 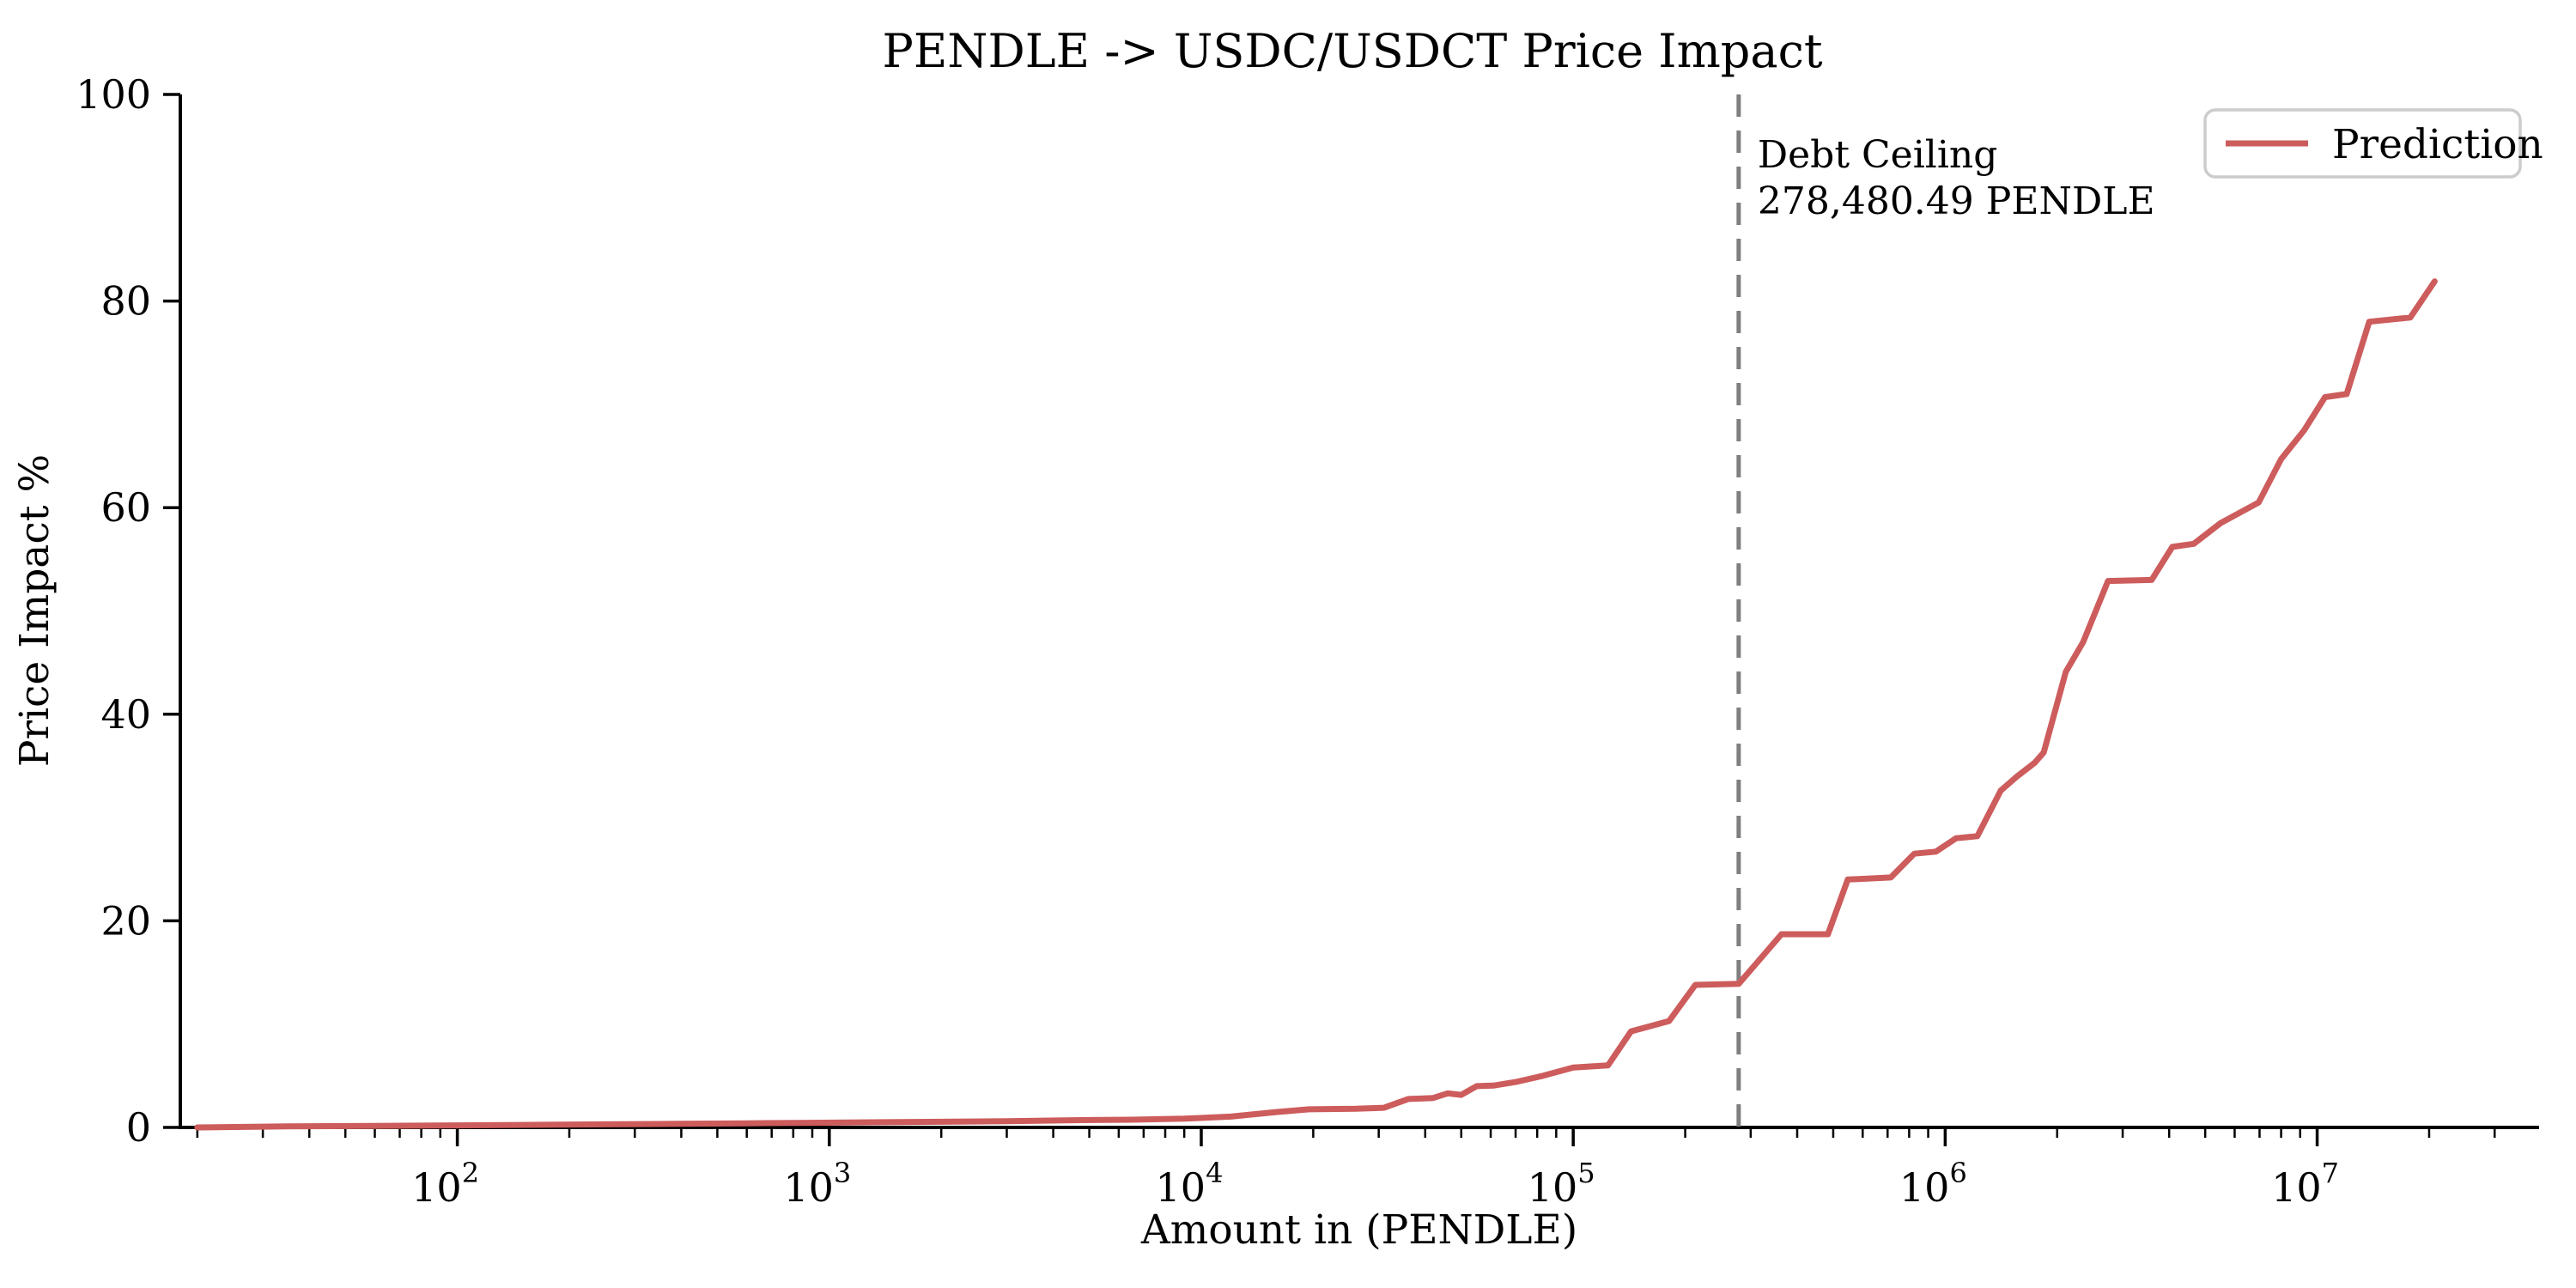 I want to click on y-axis-label: Price Impact %, so click(x=34, y=610).